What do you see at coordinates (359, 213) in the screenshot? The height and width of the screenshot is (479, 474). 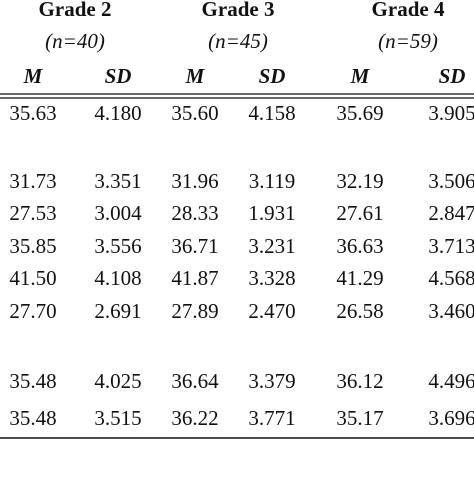 I see `cell: 27.61` at bounding box center [359, 213].